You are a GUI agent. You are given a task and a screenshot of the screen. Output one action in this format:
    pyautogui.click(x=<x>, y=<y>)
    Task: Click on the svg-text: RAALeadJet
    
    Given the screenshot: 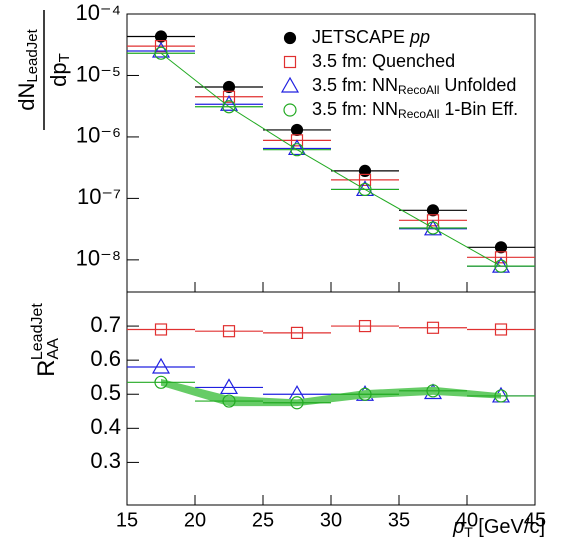 What is the action you would take?
    pyautogui.click(x=45, y=340)
    